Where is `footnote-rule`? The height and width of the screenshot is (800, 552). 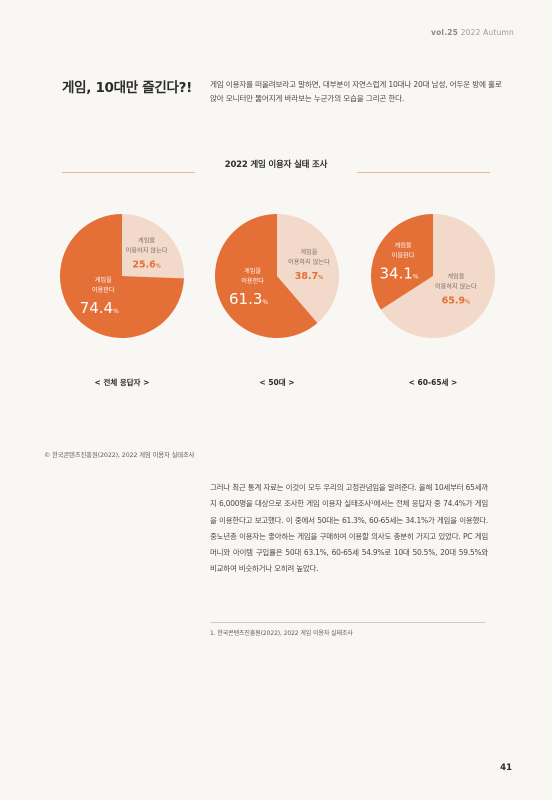 footnote-rule is located at coordinates (347, 622).